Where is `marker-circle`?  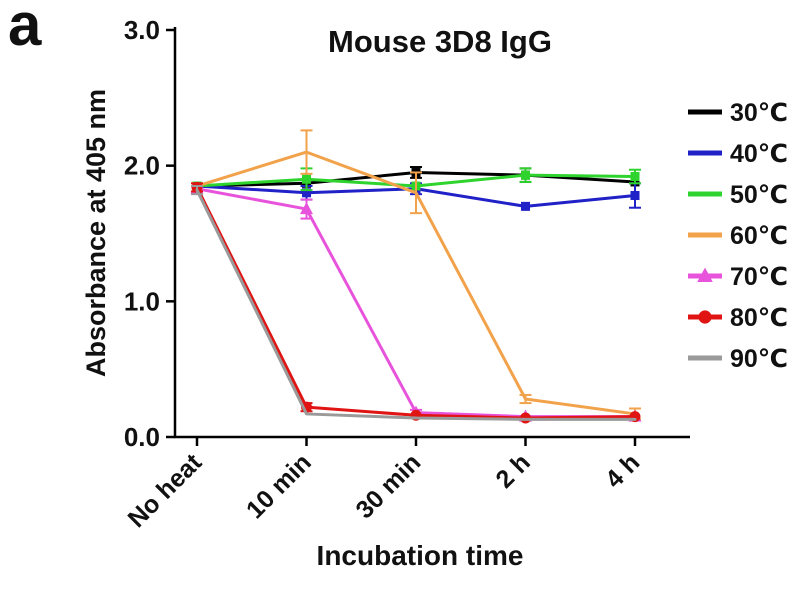 marker-circle is located at coordinates (705, 317).